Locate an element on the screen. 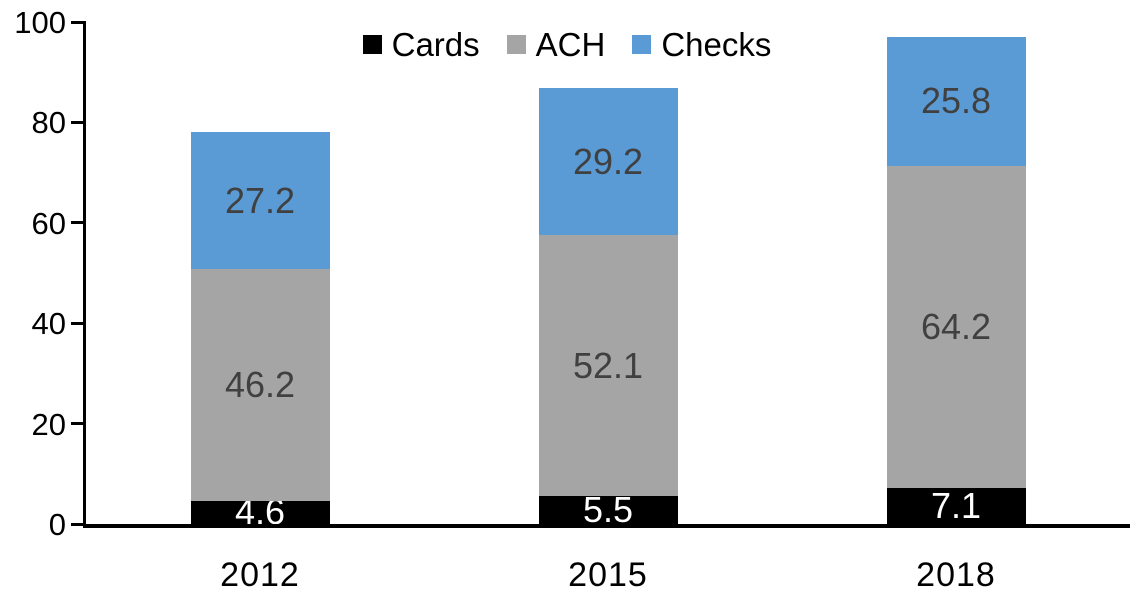  legend-label: ACH is located at coordinates (570, 44).